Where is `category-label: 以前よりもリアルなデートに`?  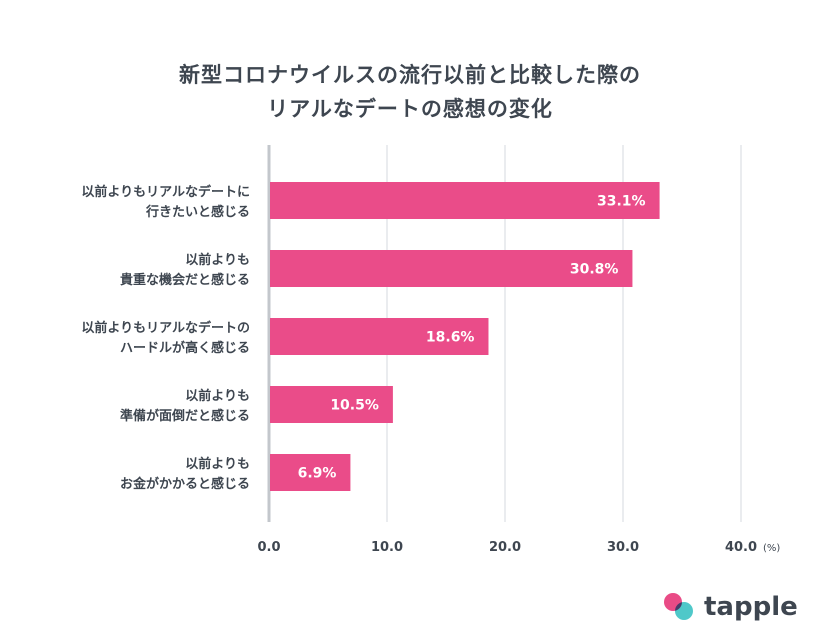
category-label: 以前よりもリアルなデートに is located at coordinates (165, 192).